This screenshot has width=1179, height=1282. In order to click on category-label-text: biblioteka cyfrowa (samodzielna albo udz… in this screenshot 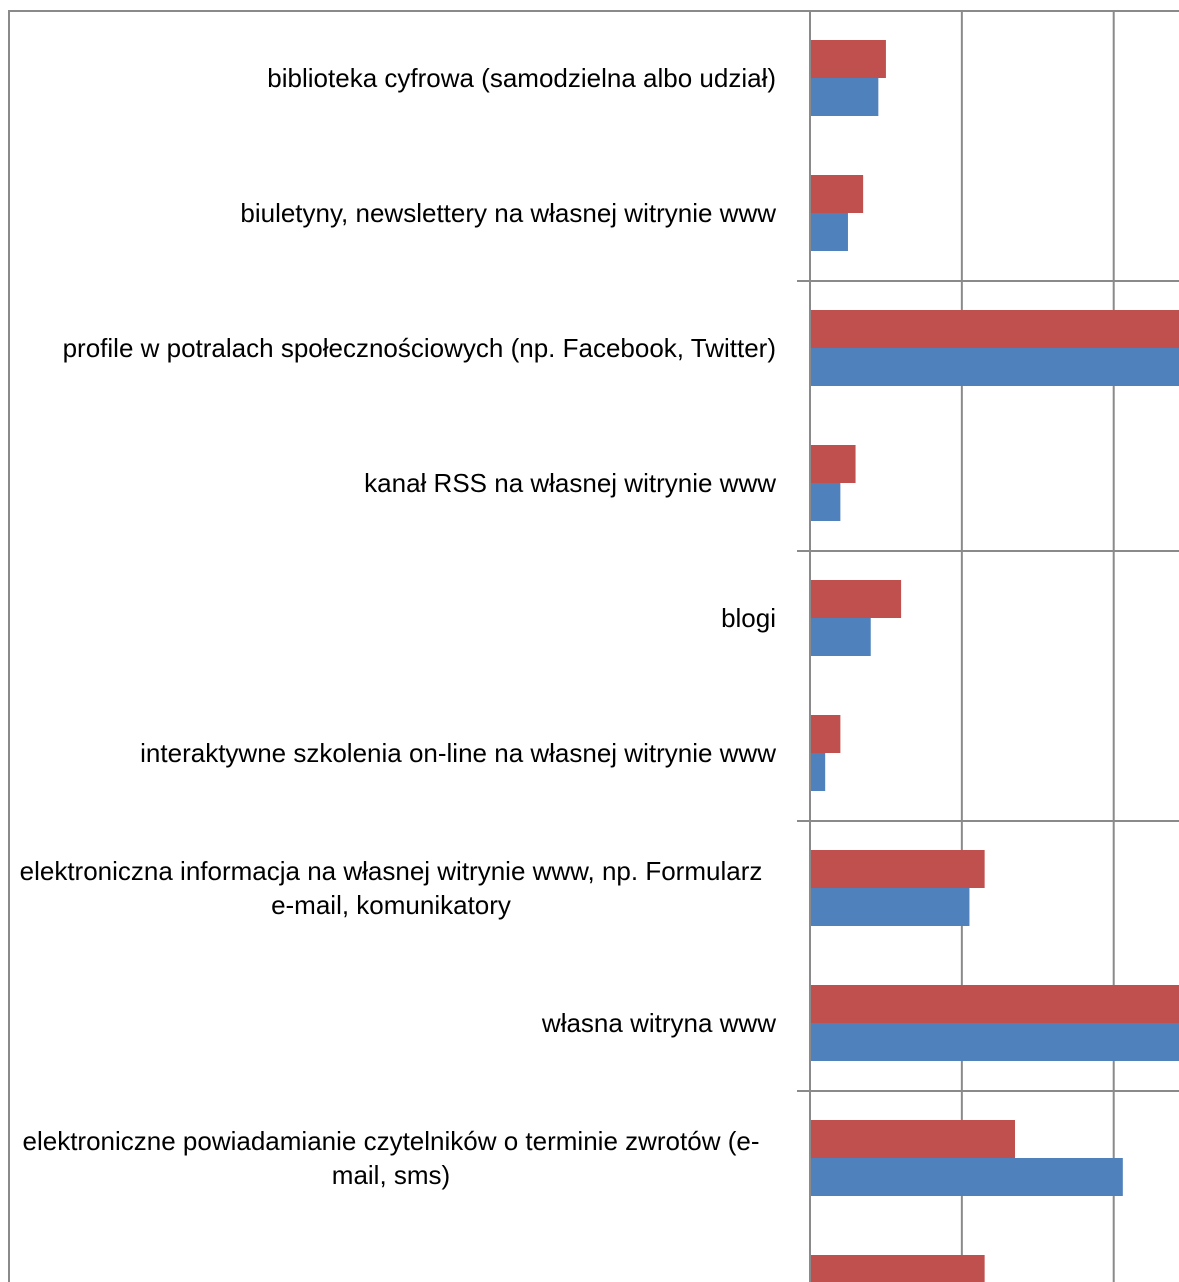, I will do `click(521, 77)`.